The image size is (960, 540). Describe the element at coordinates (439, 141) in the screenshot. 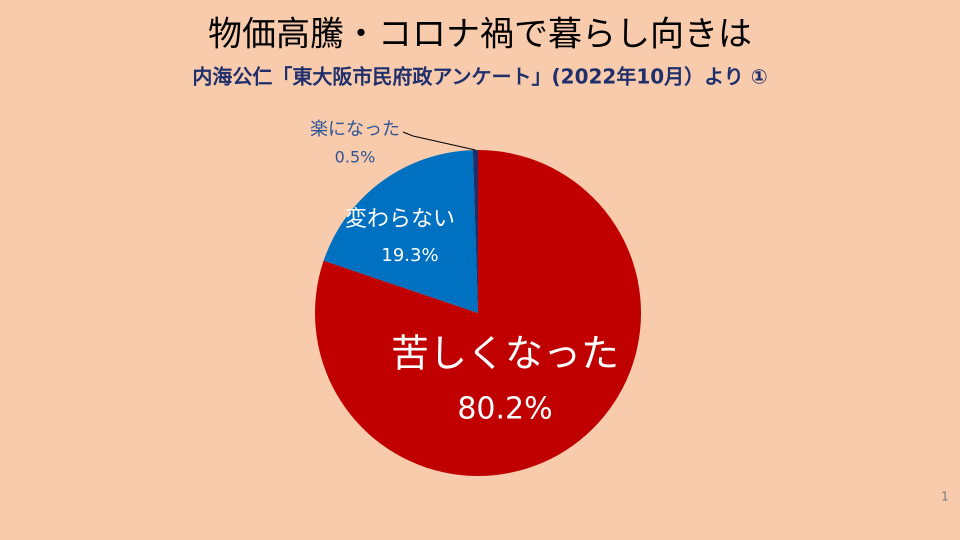

I see `leader-line` at that location.